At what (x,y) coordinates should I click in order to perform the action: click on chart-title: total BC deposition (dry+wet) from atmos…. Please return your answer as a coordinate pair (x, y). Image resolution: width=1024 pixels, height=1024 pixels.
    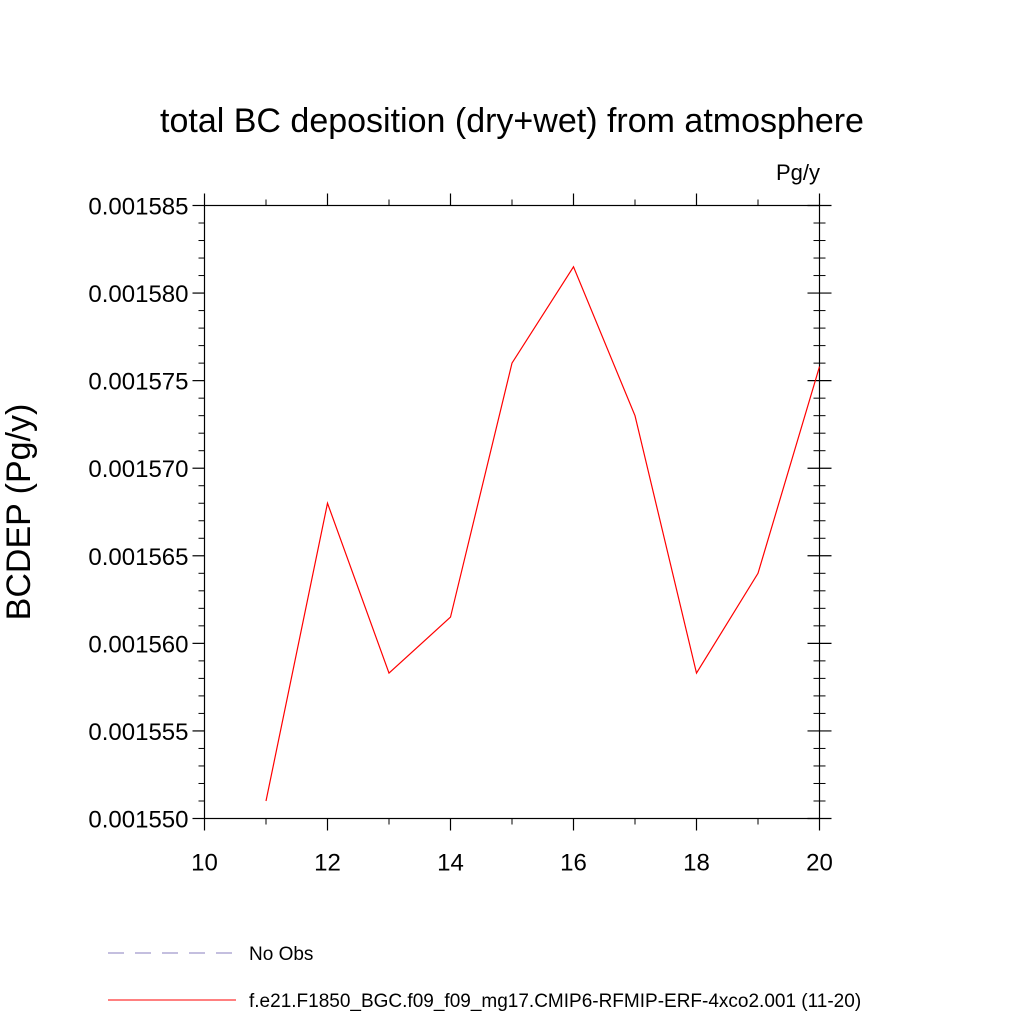
    Looking at the image, I should click on (512, 121).